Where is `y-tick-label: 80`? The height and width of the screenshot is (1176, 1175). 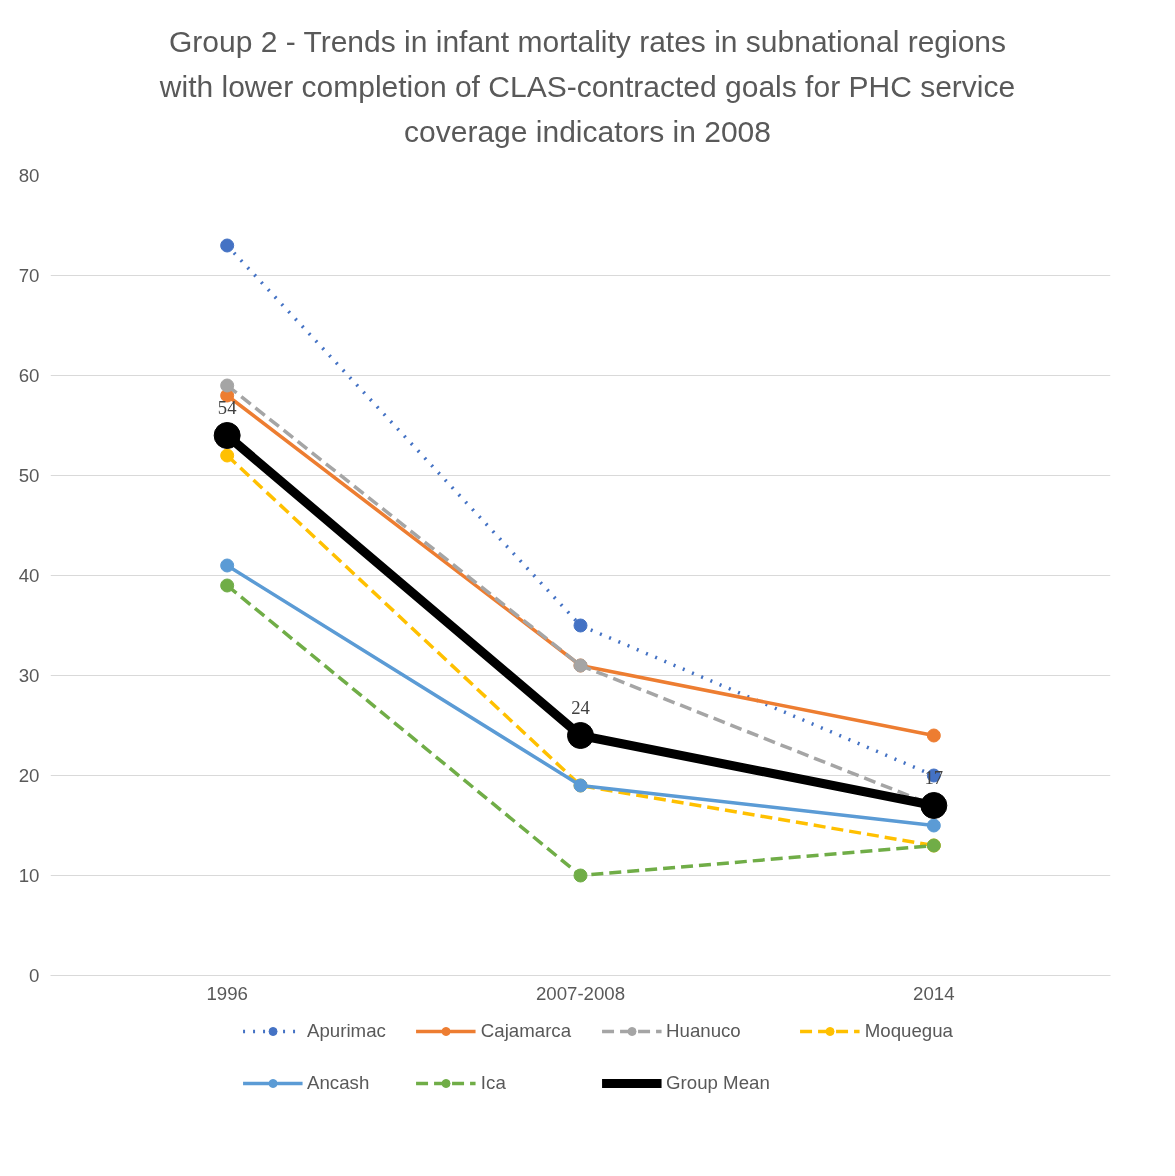 y-tick-label: 80 is located at coordinates (29, 175).